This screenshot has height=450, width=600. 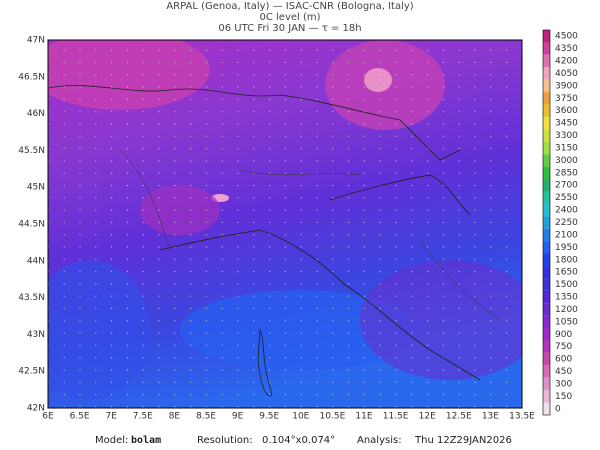 What do you see at coordinates (269, 417) in the screenshot?
I see `lon-label: 9.5E` at bounding box center [269, 417].